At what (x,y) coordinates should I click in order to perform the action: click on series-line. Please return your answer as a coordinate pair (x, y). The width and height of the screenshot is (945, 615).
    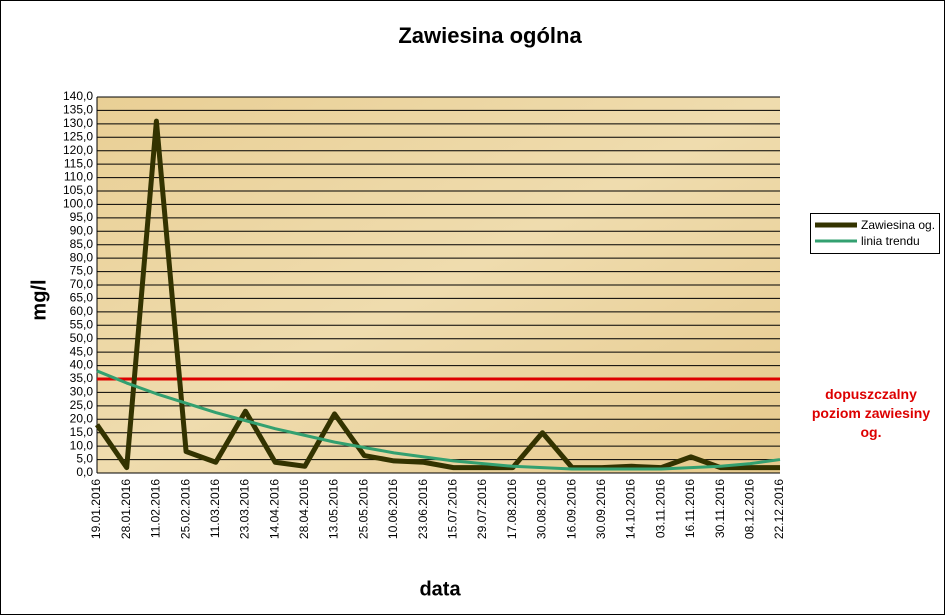
    Looking at the image, I should click on (438, 420).